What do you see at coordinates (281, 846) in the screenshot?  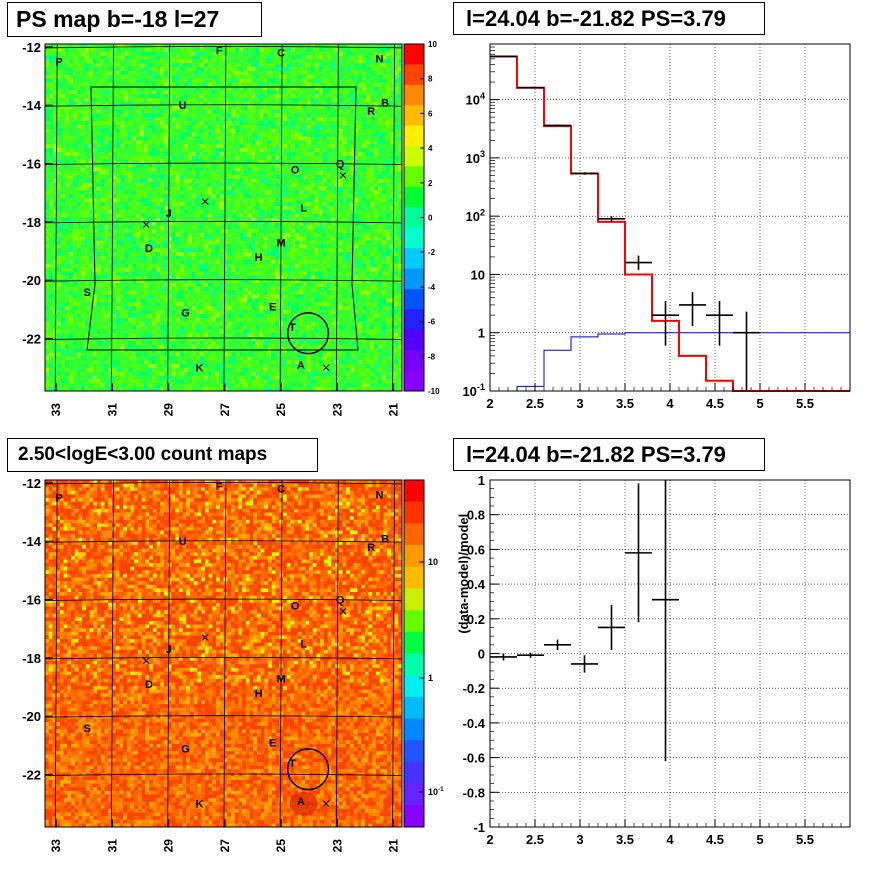 I see `x-tick-label: 25` at bounding box center [281, 846].